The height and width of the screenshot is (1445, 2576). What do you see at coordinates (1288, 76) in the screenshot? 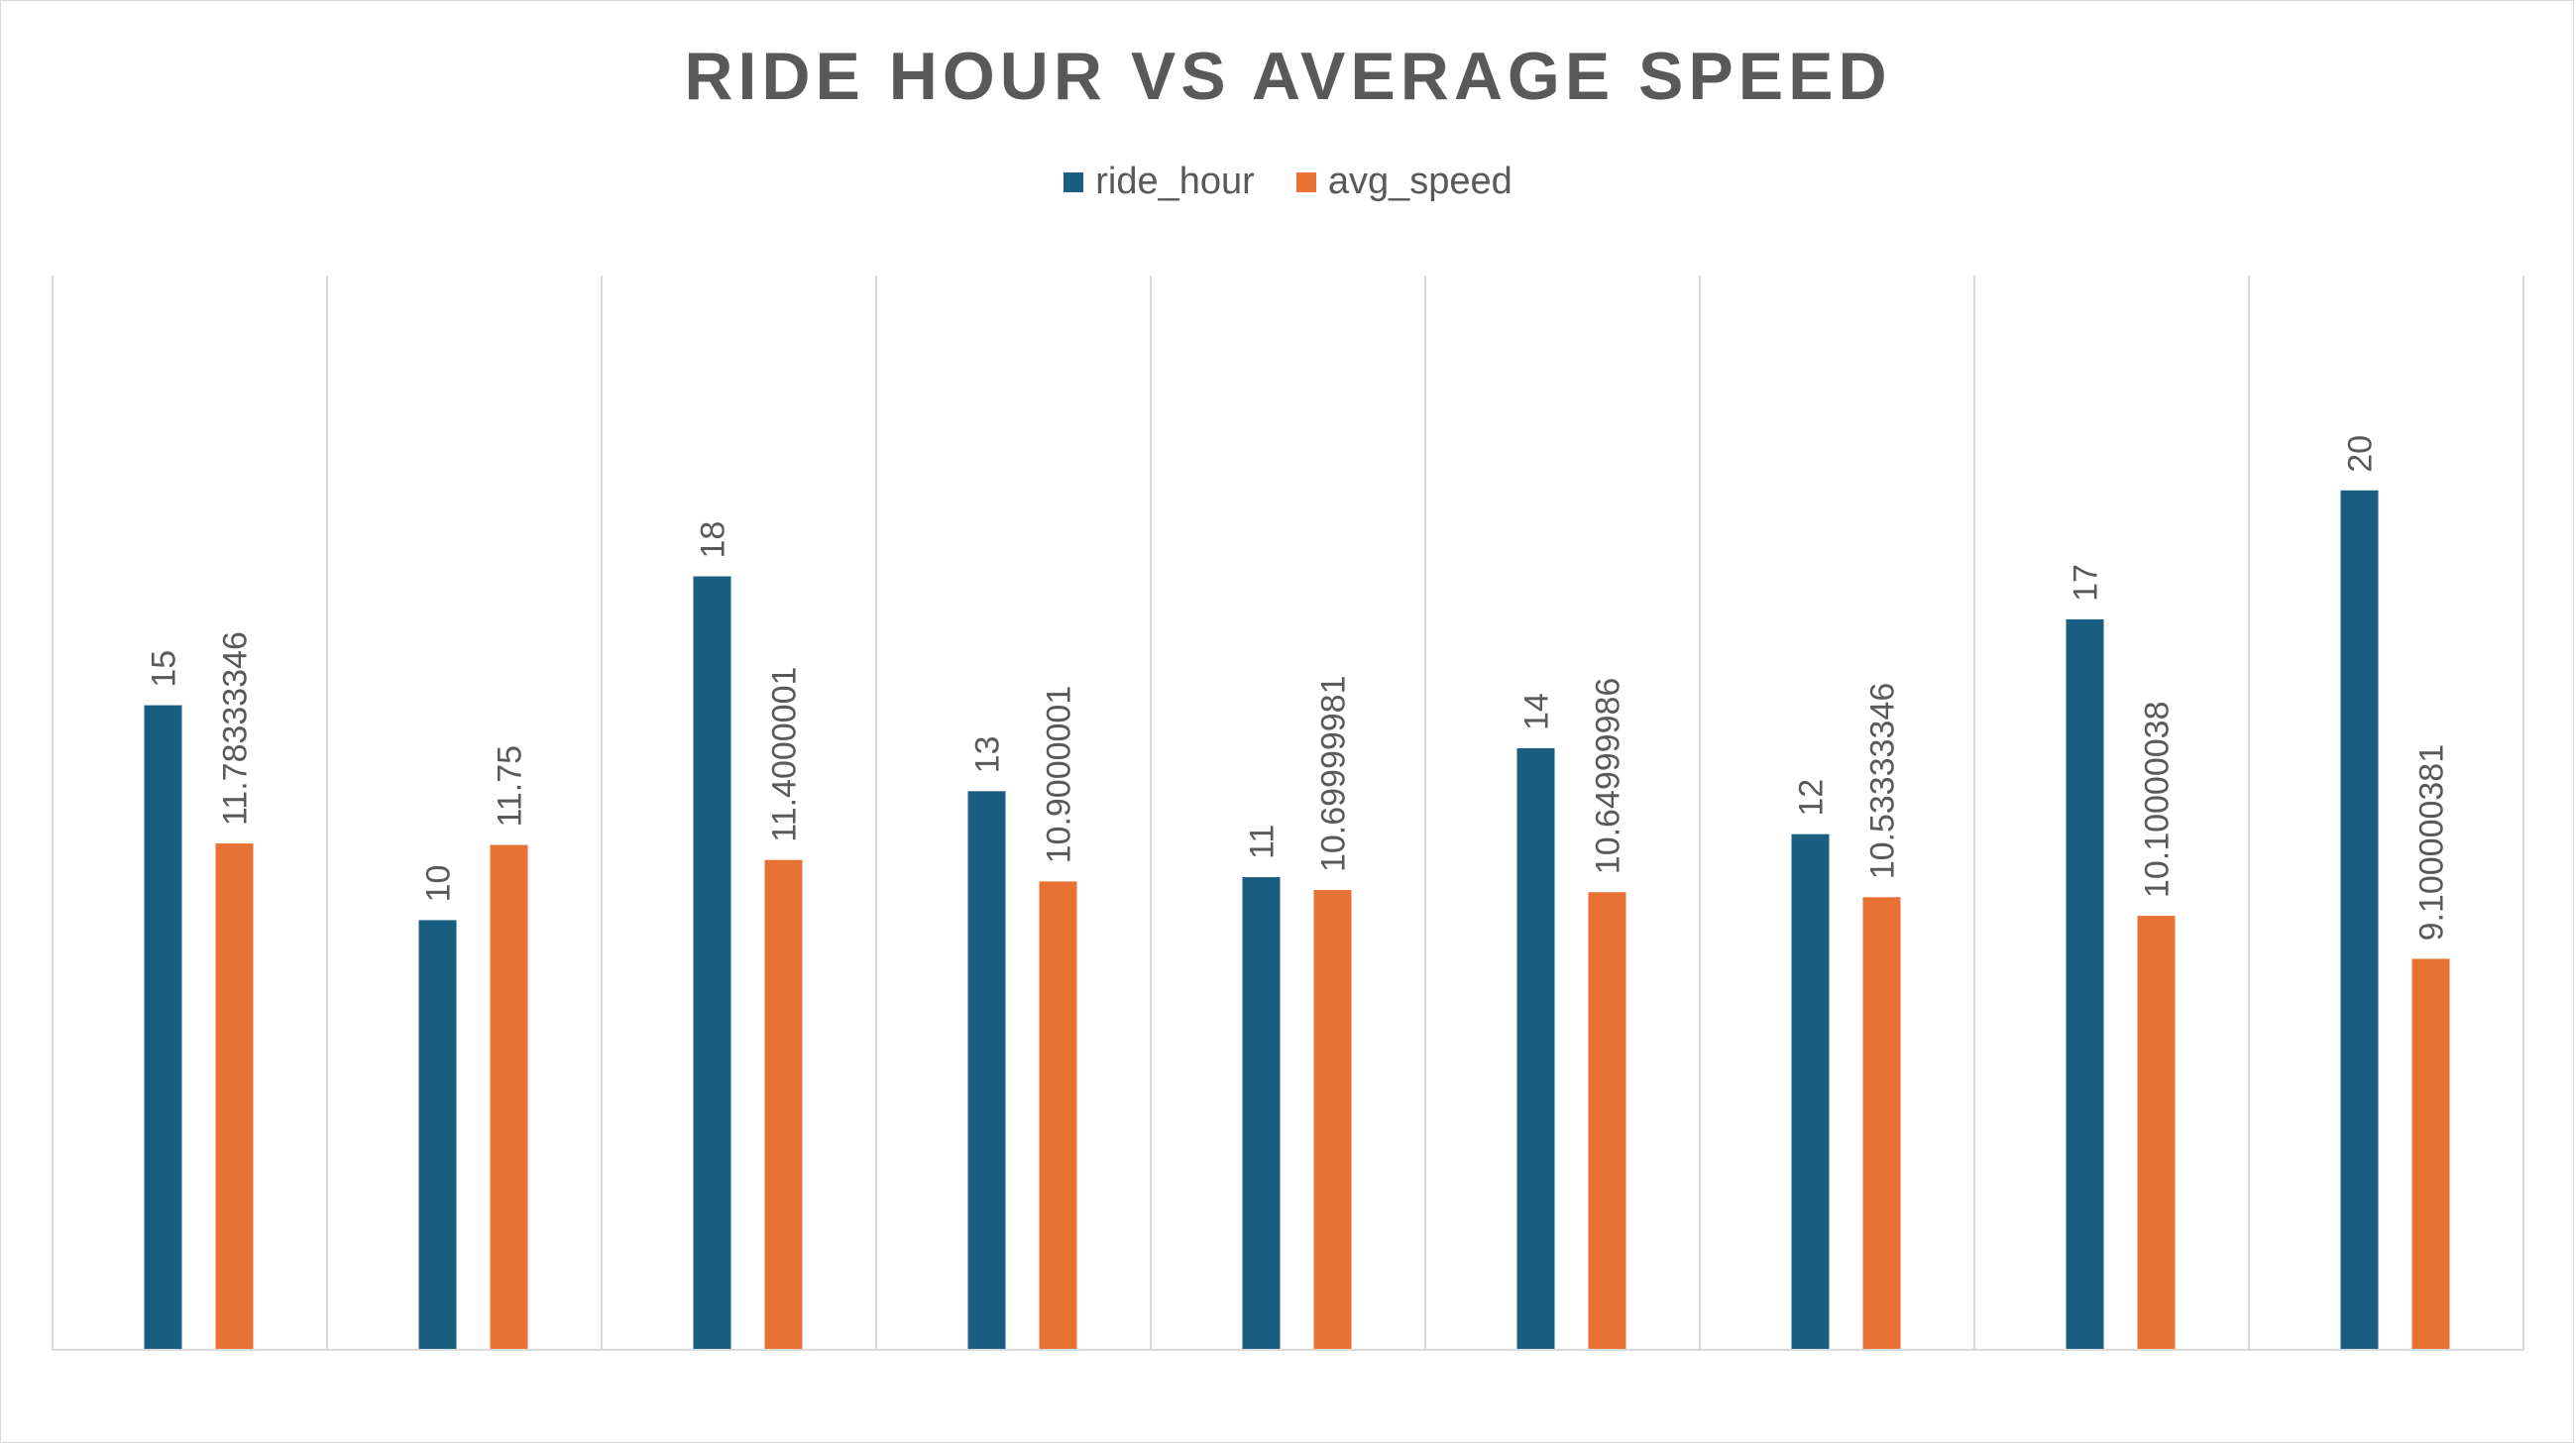
I see `chart-title: RIDE HOUR VS AVERAGE SPEED` at bounding box center [1288, 76].